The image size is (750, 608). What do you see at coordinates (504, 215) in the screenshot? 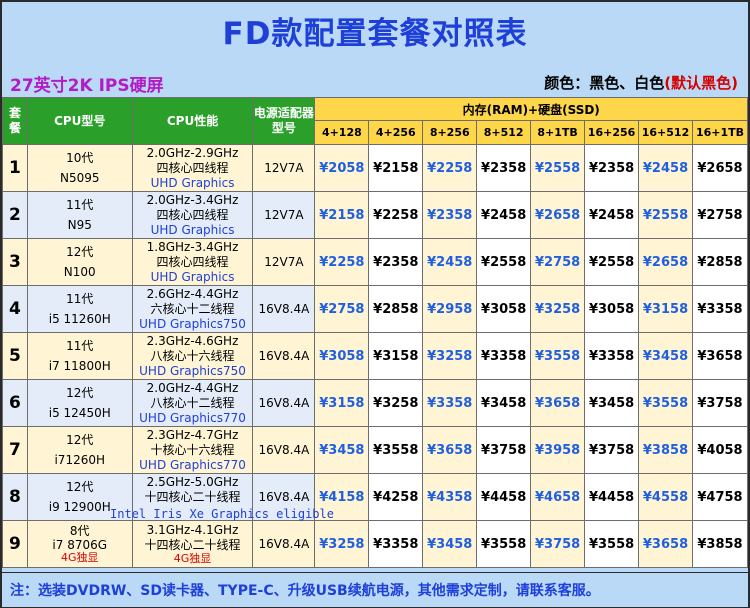
I see `price-8+512: ¥2458` at bounding box center [504, 215].